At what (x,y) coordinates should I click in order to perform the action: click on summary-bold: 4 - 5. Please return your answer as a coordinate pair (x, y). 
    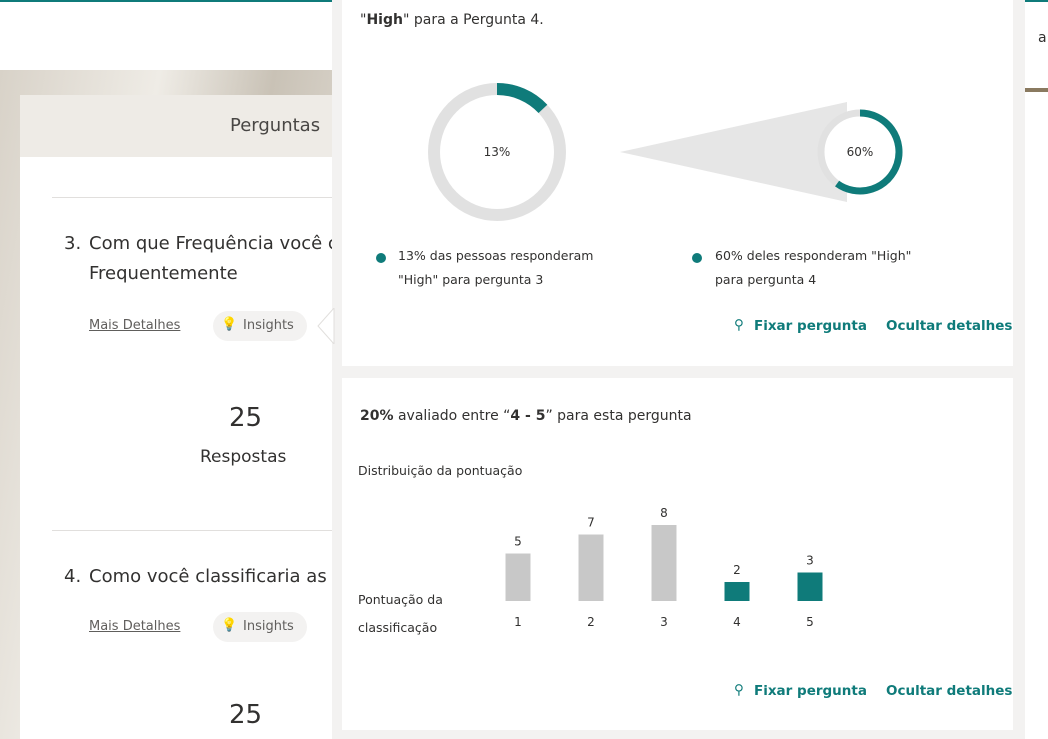
    Looking at the image, I should click on (528, 416).